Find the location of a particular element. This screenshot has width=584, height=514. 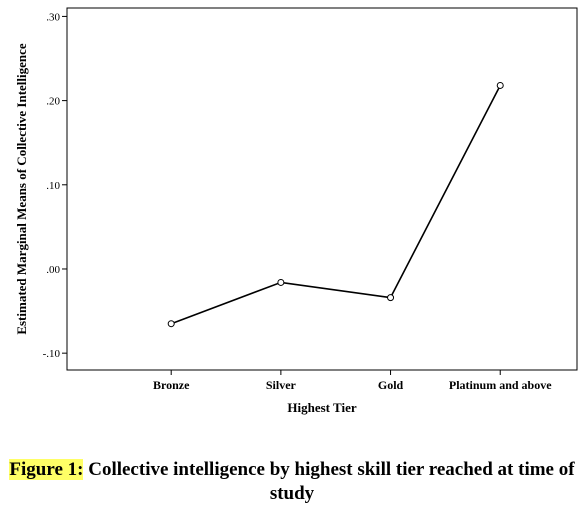

x-axis-title: Highest Tier is located at coordinates (321, 407).